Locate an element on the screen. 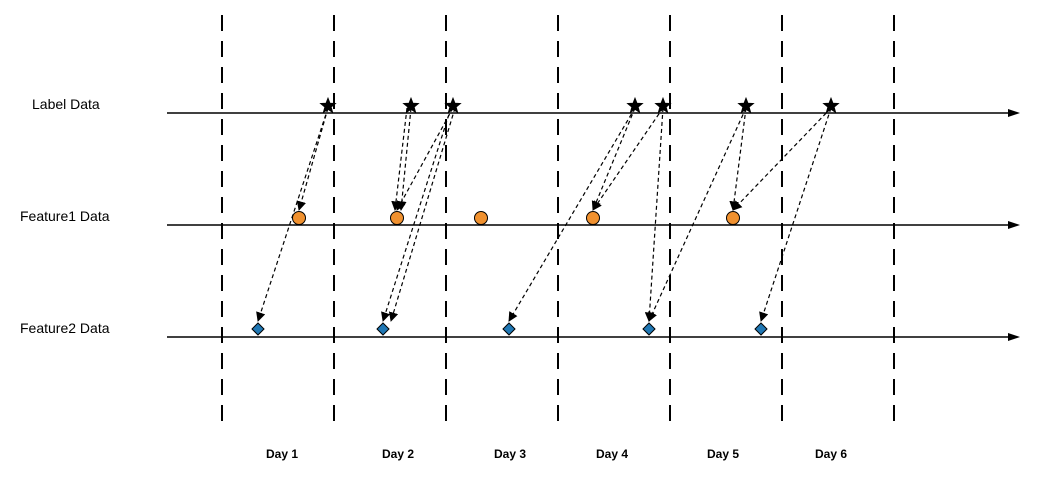 Image resolution: width=1060 pixels, height=502 pixels. label-star-L2 is located at coordinates (411, 105).